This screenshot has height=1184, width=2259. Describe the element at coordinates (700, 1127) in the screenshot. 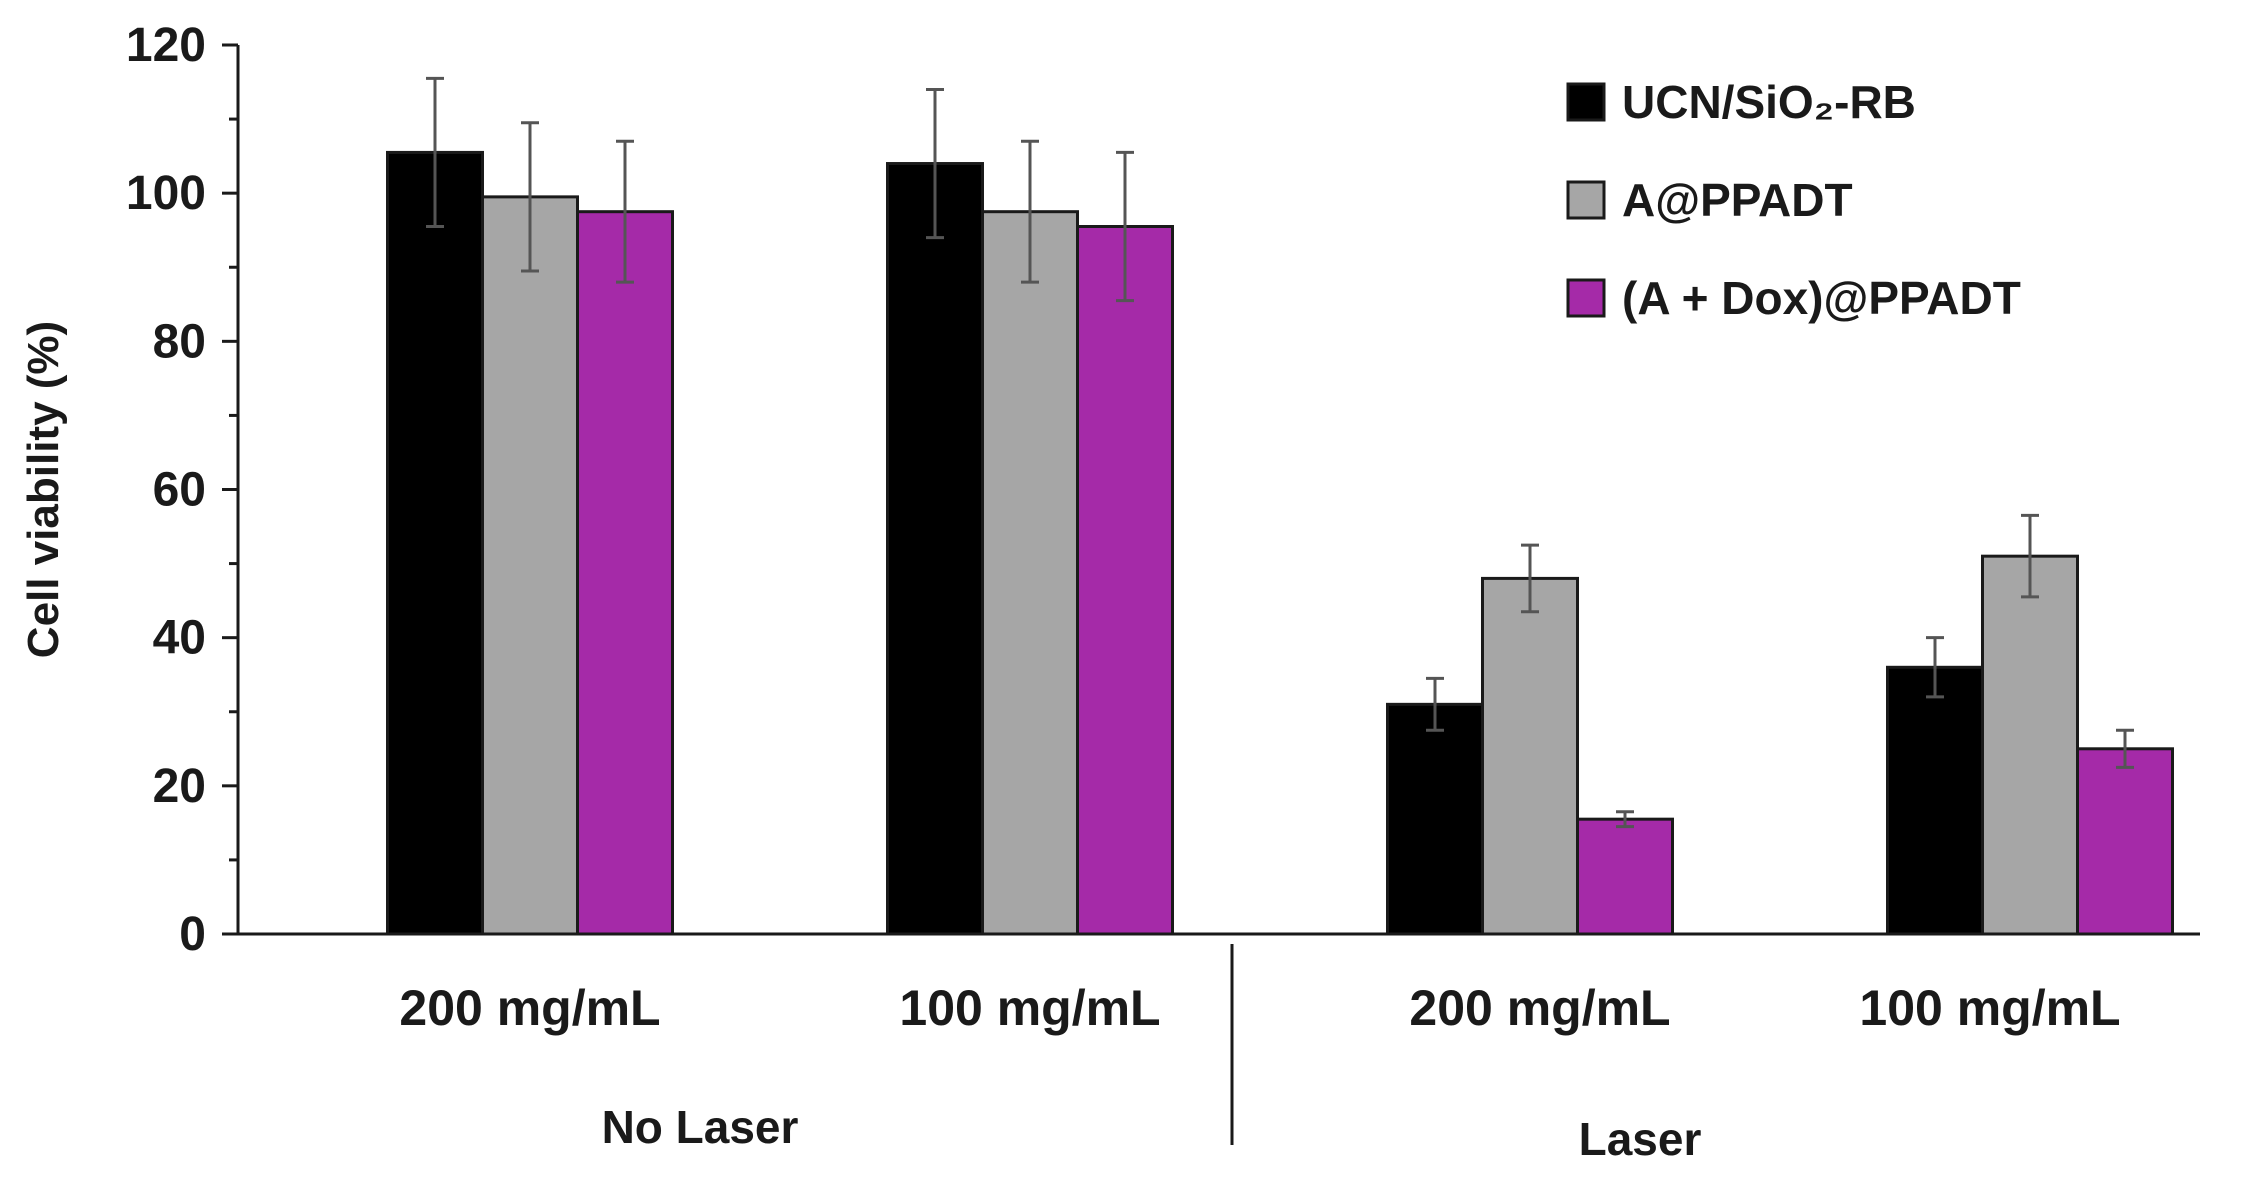

I see `x-group-label: No Laser` at that location.